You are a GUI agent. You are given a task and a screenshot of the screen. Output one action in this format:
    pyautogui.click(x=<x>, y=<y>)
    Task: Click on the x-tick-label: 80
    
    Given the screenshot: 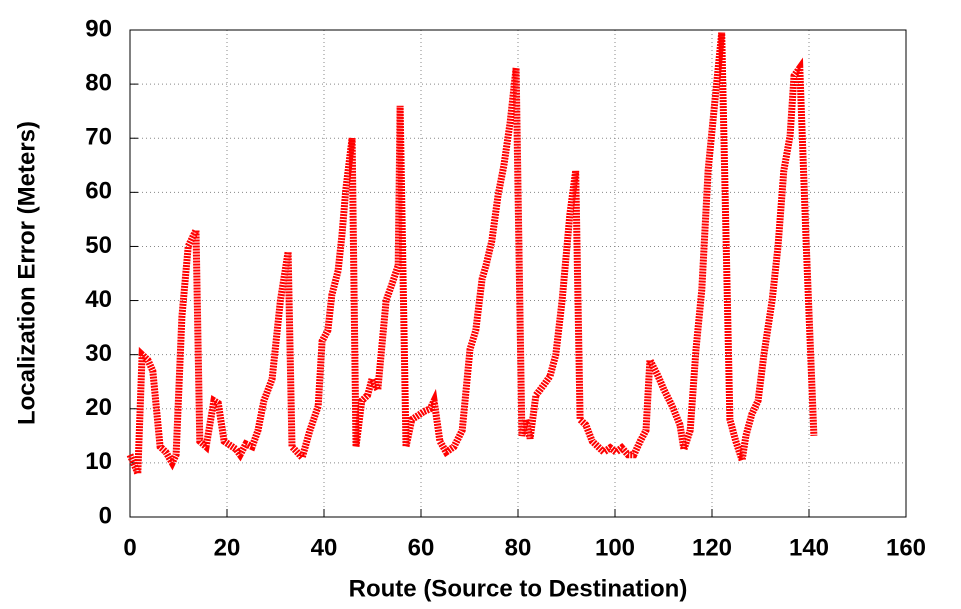 What is the action you would take?
    pyautogui.click(x=518, y=547)
    